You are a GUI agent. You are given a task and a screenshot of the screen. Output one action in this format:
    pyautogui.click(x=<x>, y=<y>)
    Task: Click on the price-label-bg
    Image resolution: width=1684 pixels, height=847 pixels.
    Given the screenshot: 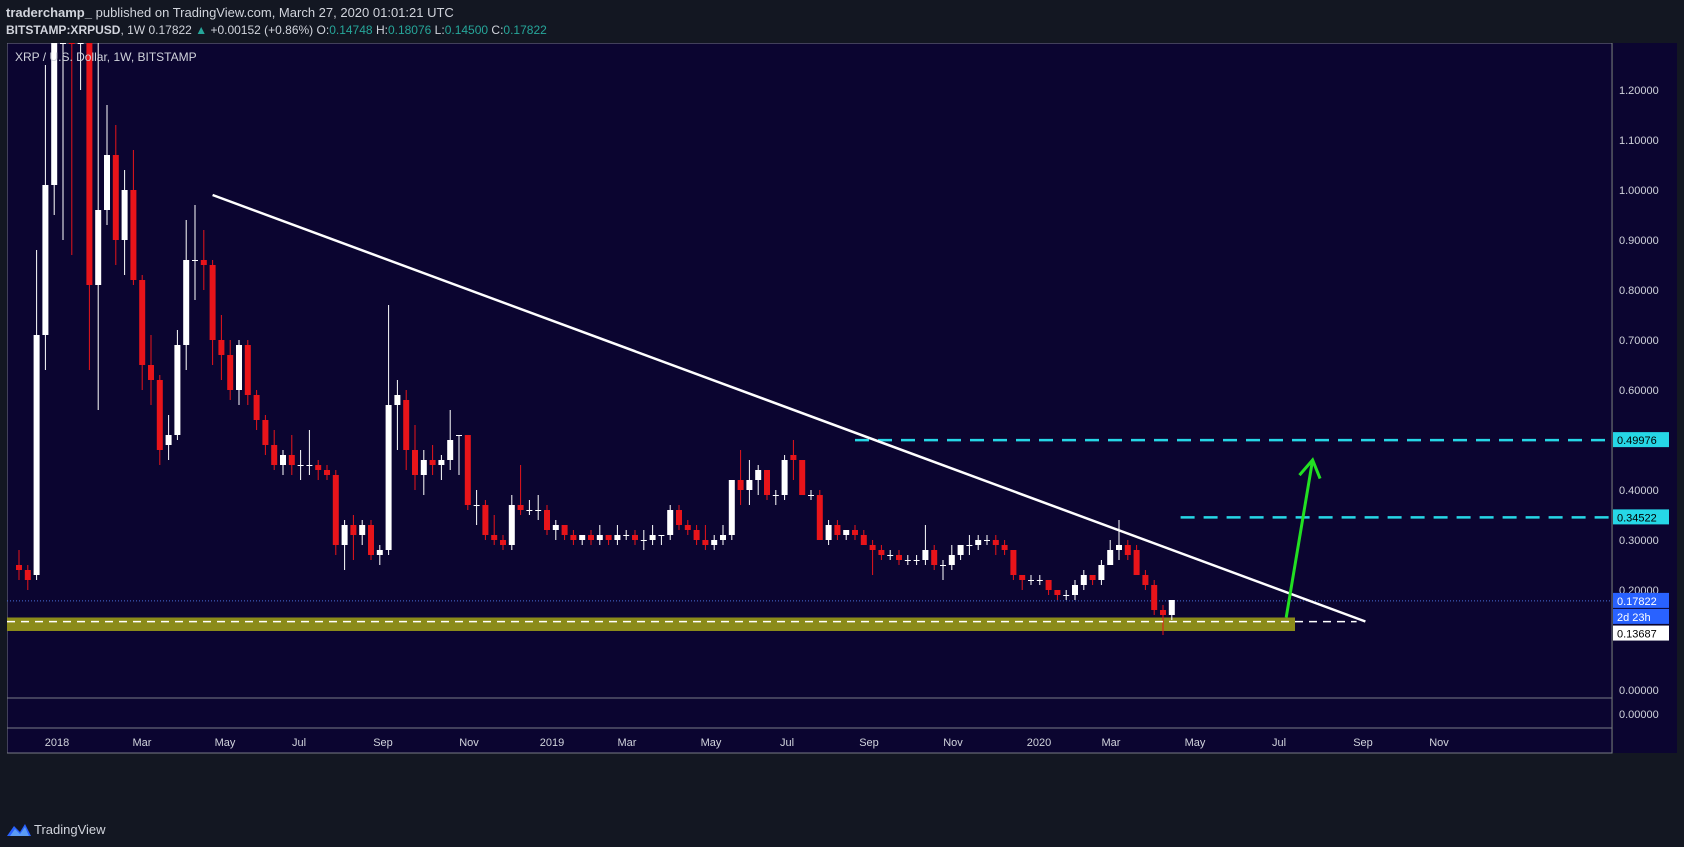 What is the action you would take?
    pyautogui.click(x=1641, y=616)
    